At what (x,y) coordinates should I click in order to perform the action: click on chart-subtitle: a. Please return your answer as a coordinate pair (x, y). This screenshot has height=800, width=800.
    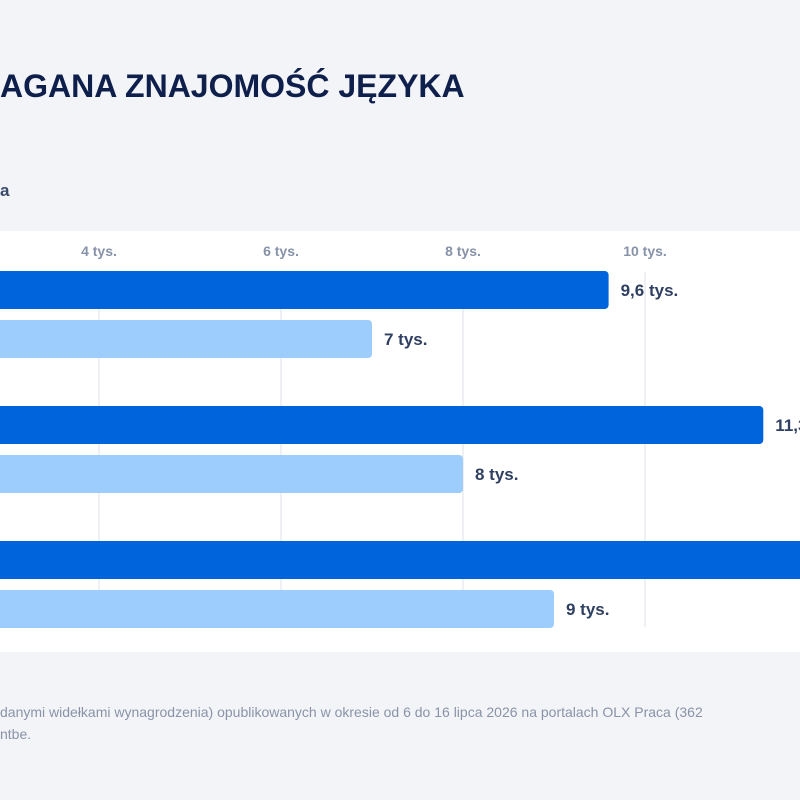
    Looking at the image, I should click on (5, 190).